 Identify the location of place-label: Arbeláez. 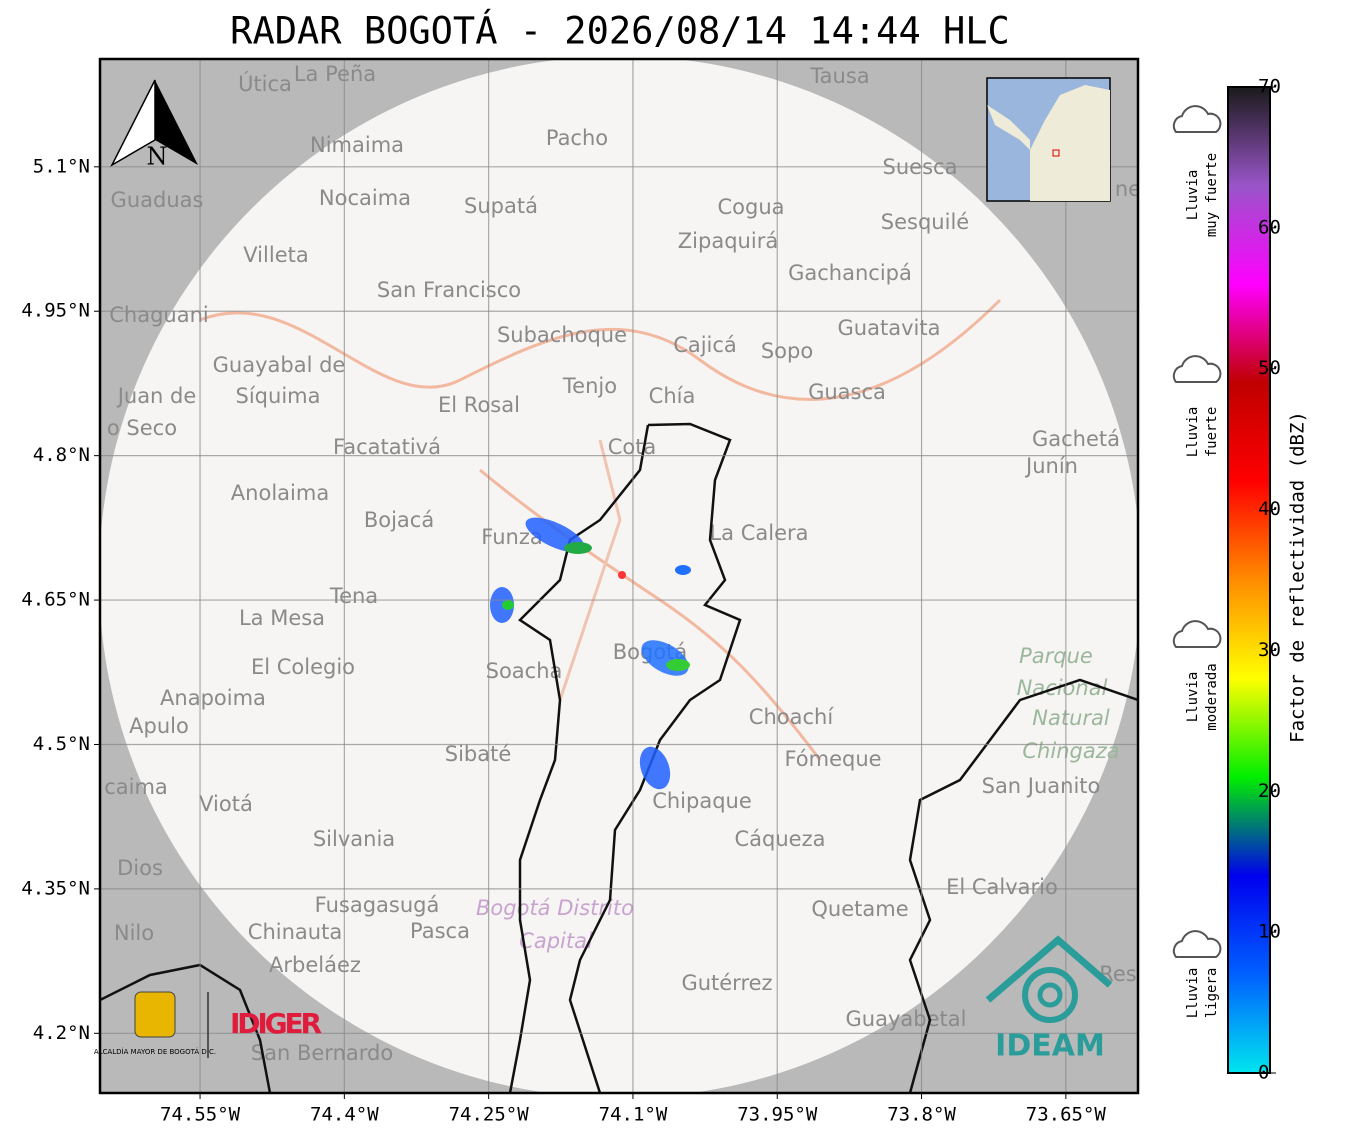
(315, 965).